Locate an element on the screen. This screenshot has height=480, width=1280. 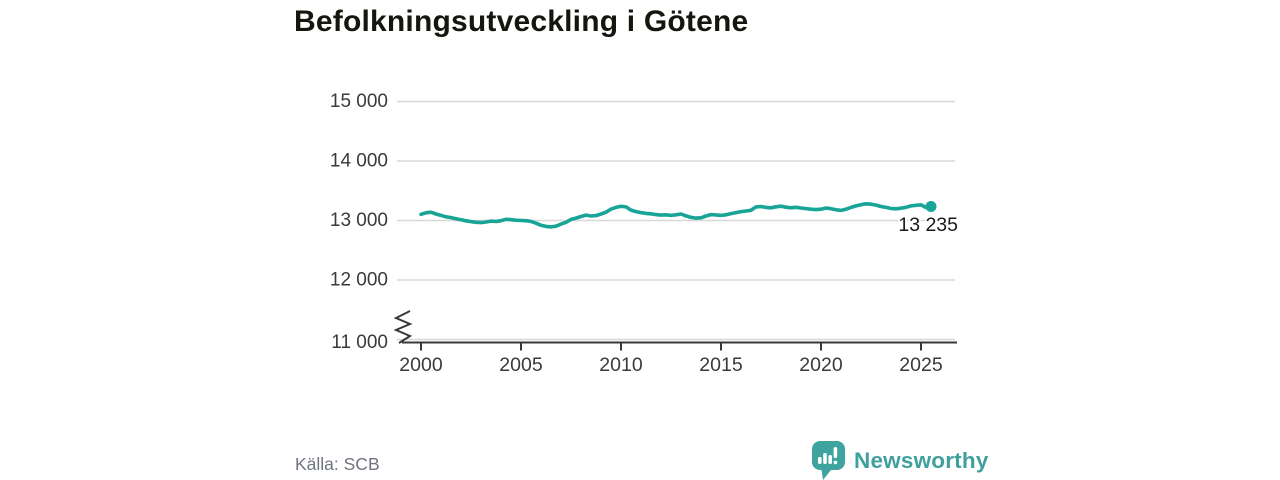
x-tick-label: 2015 is located at coordinates (721, 365).